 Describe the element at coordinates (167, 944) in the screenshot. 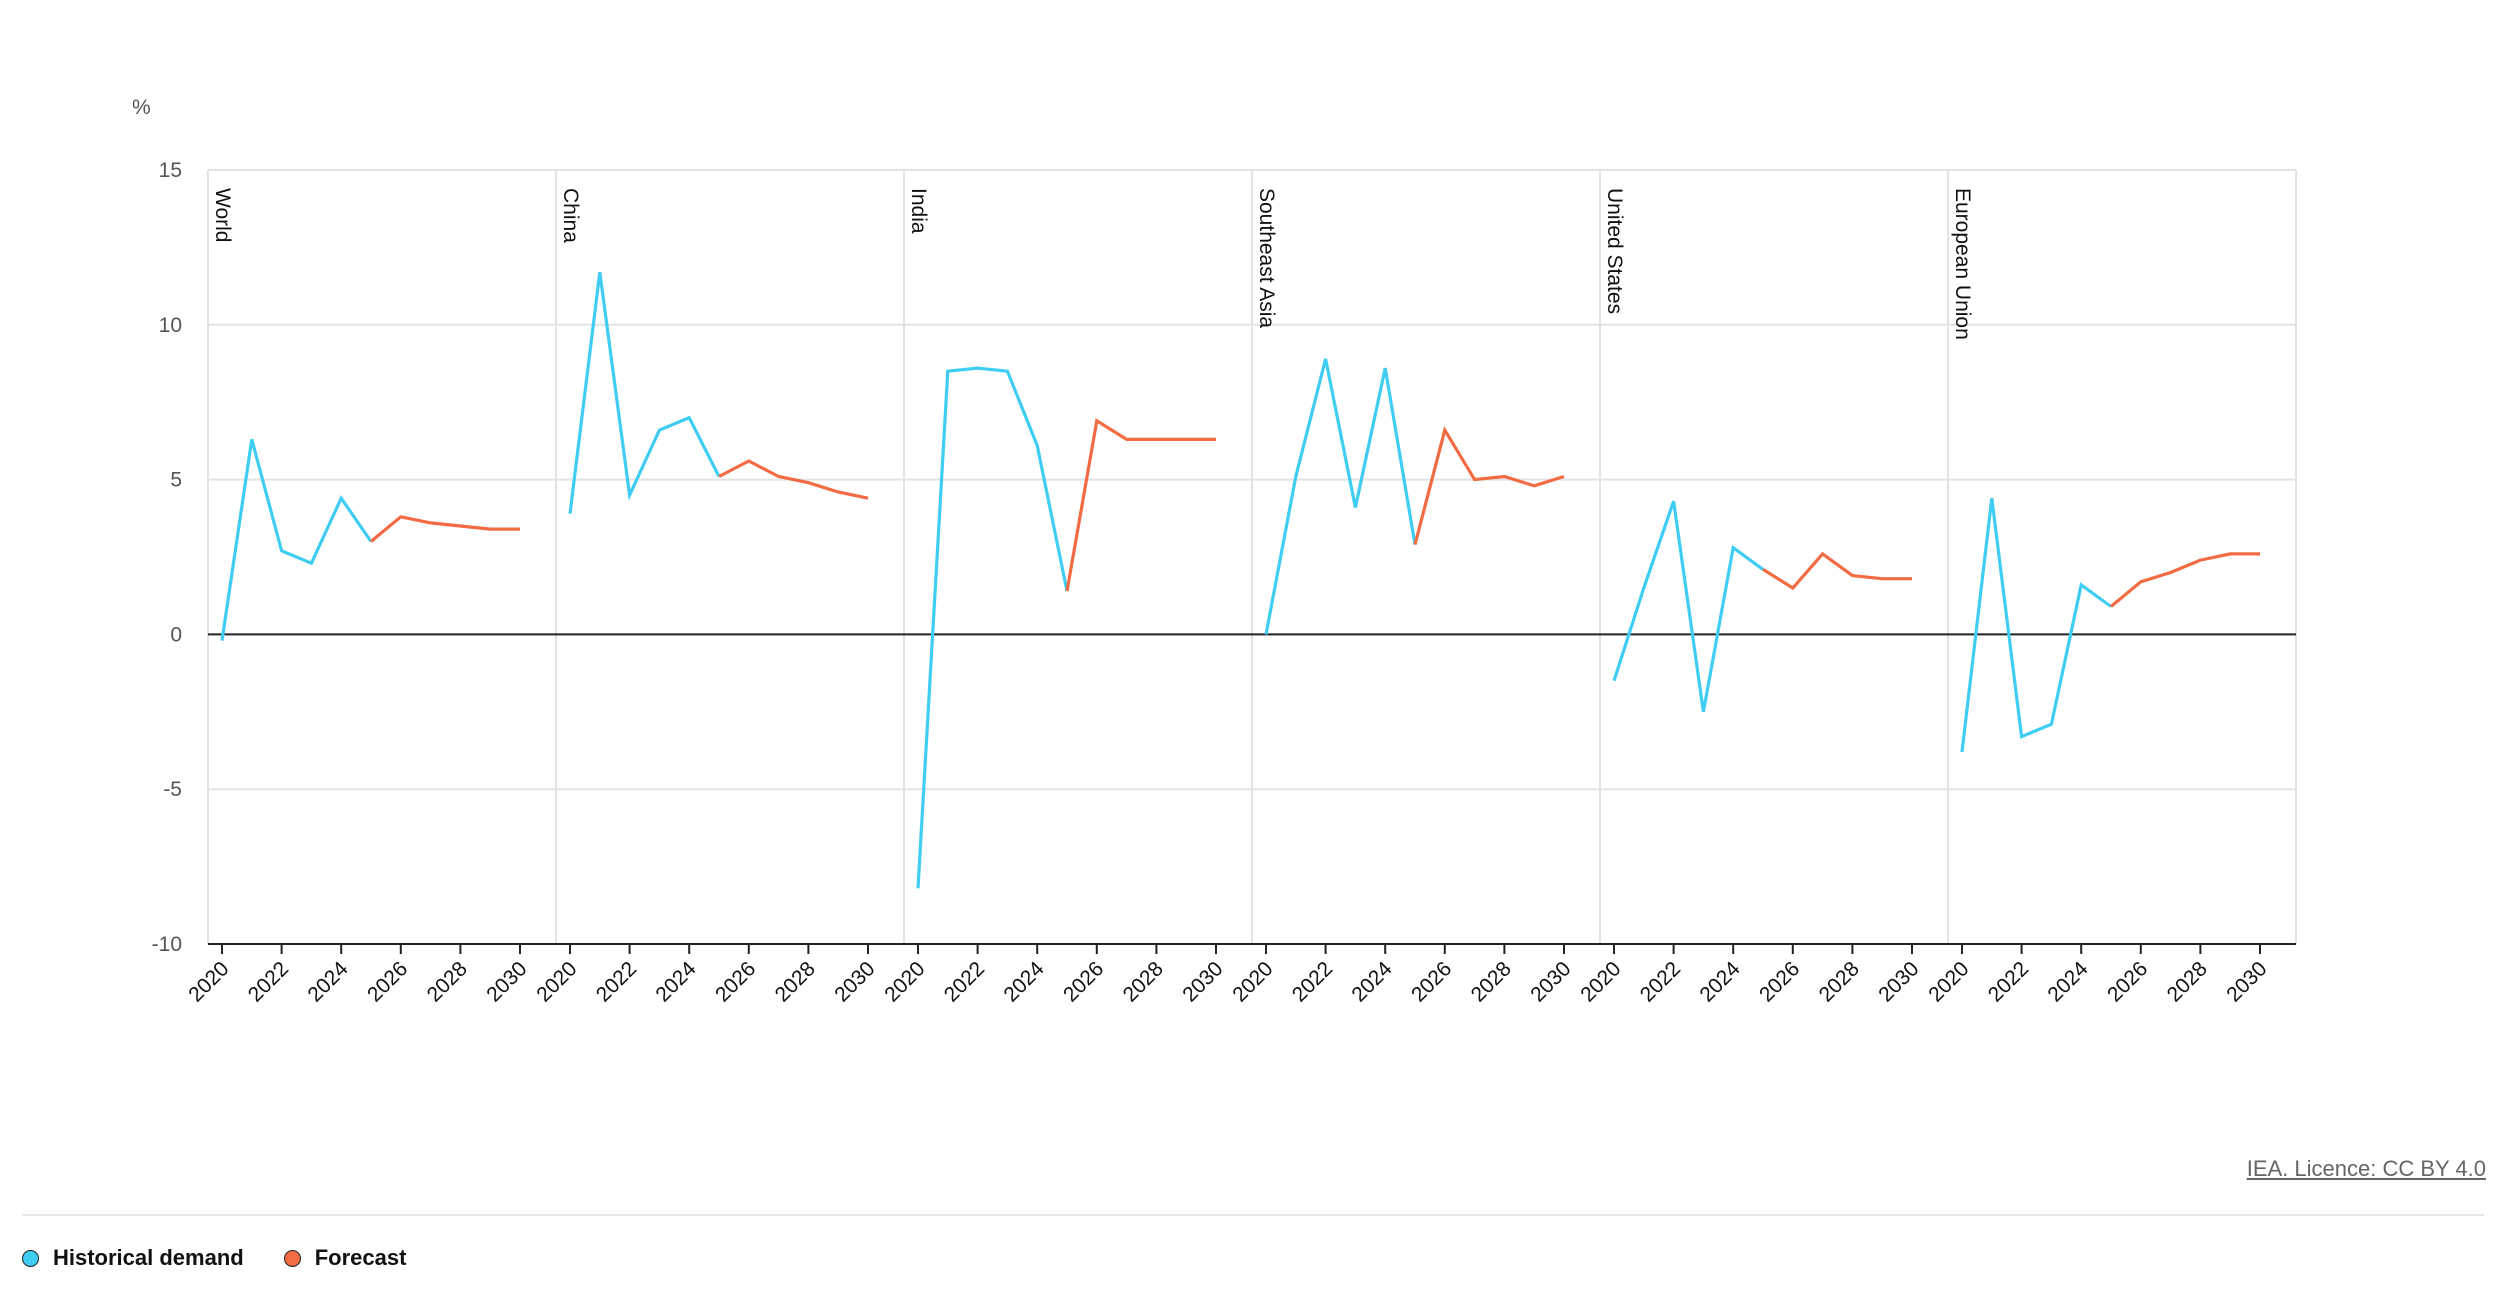

I see `y-tick-label: -10` at that location.